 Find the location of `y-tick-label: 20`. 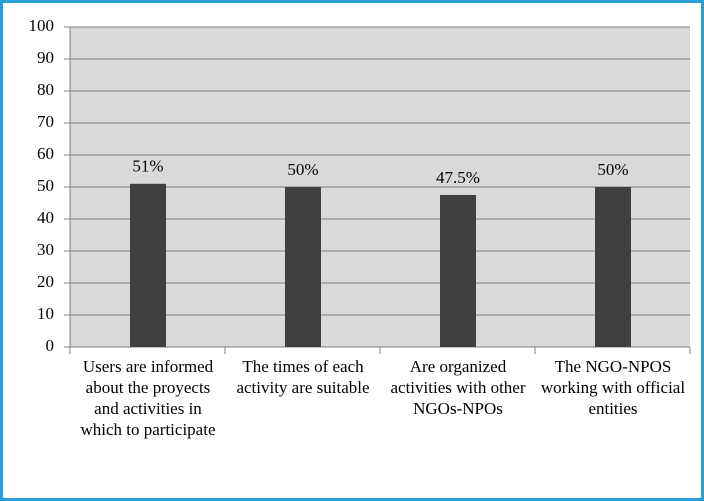

y-tick-label: 20 is located at coordinates (45, 281).